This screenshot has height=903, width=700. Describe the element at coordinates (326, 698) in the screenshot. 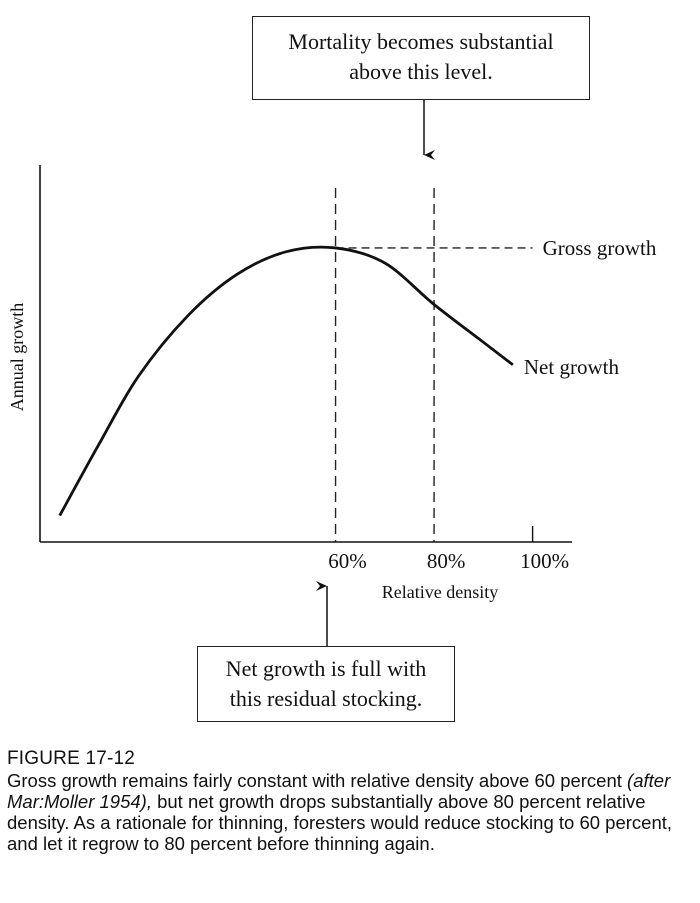

I see `residual-callout-line-2: this residual stocking.` at that location.